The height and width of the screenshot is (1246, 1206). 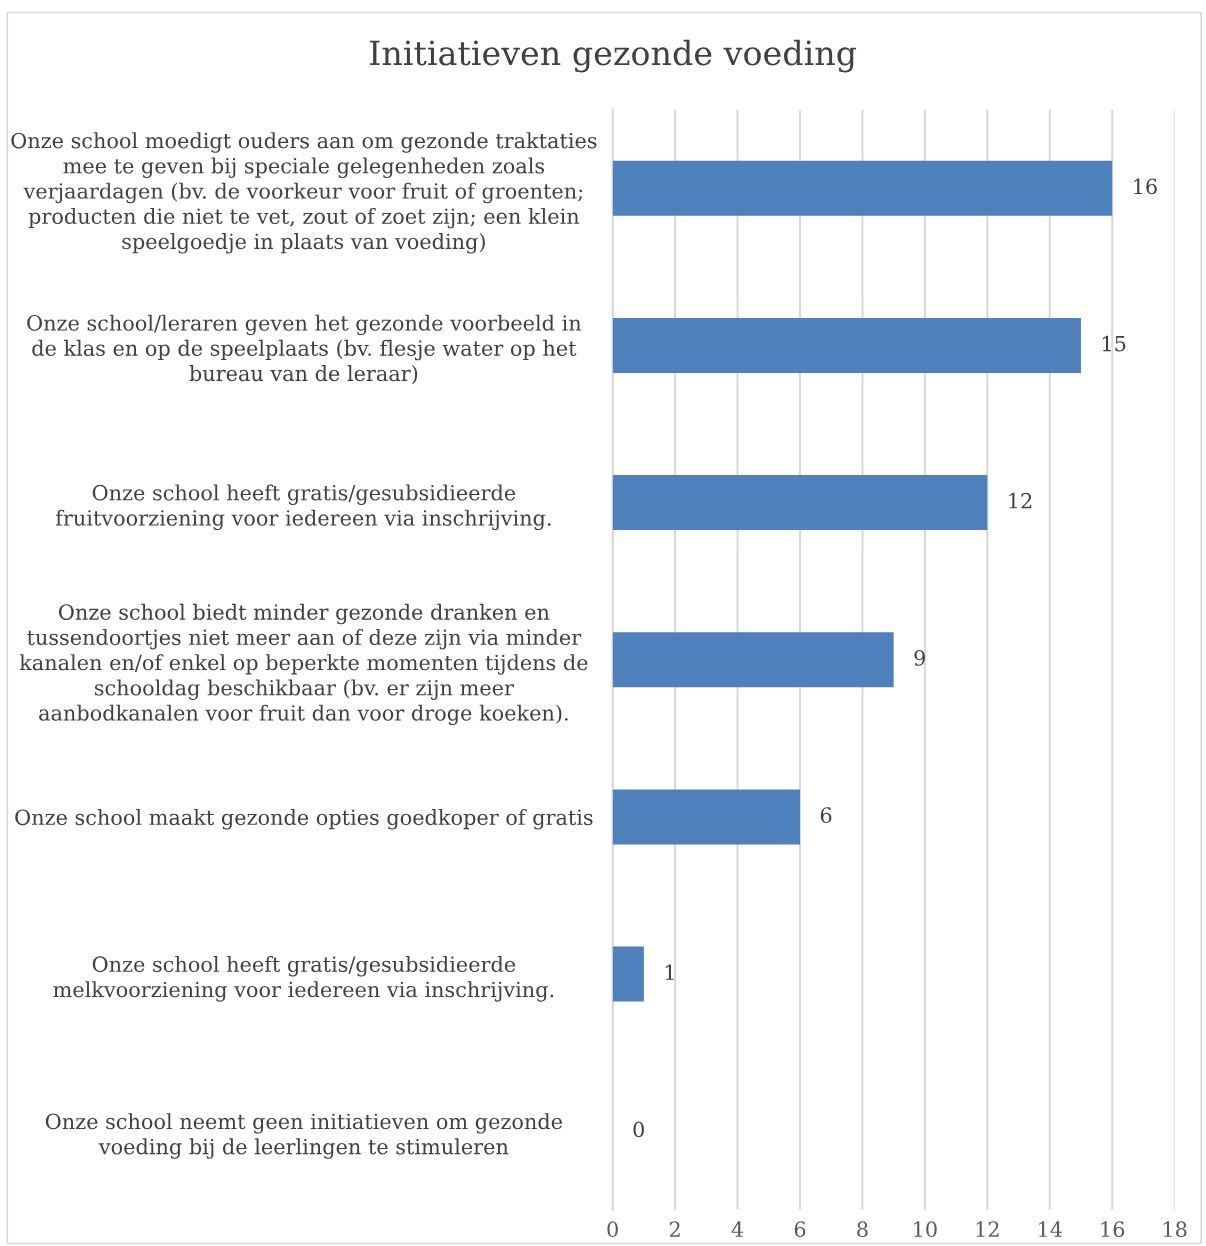 I want to click on x-tick-label: 14, so click(x=1050, y=1229).